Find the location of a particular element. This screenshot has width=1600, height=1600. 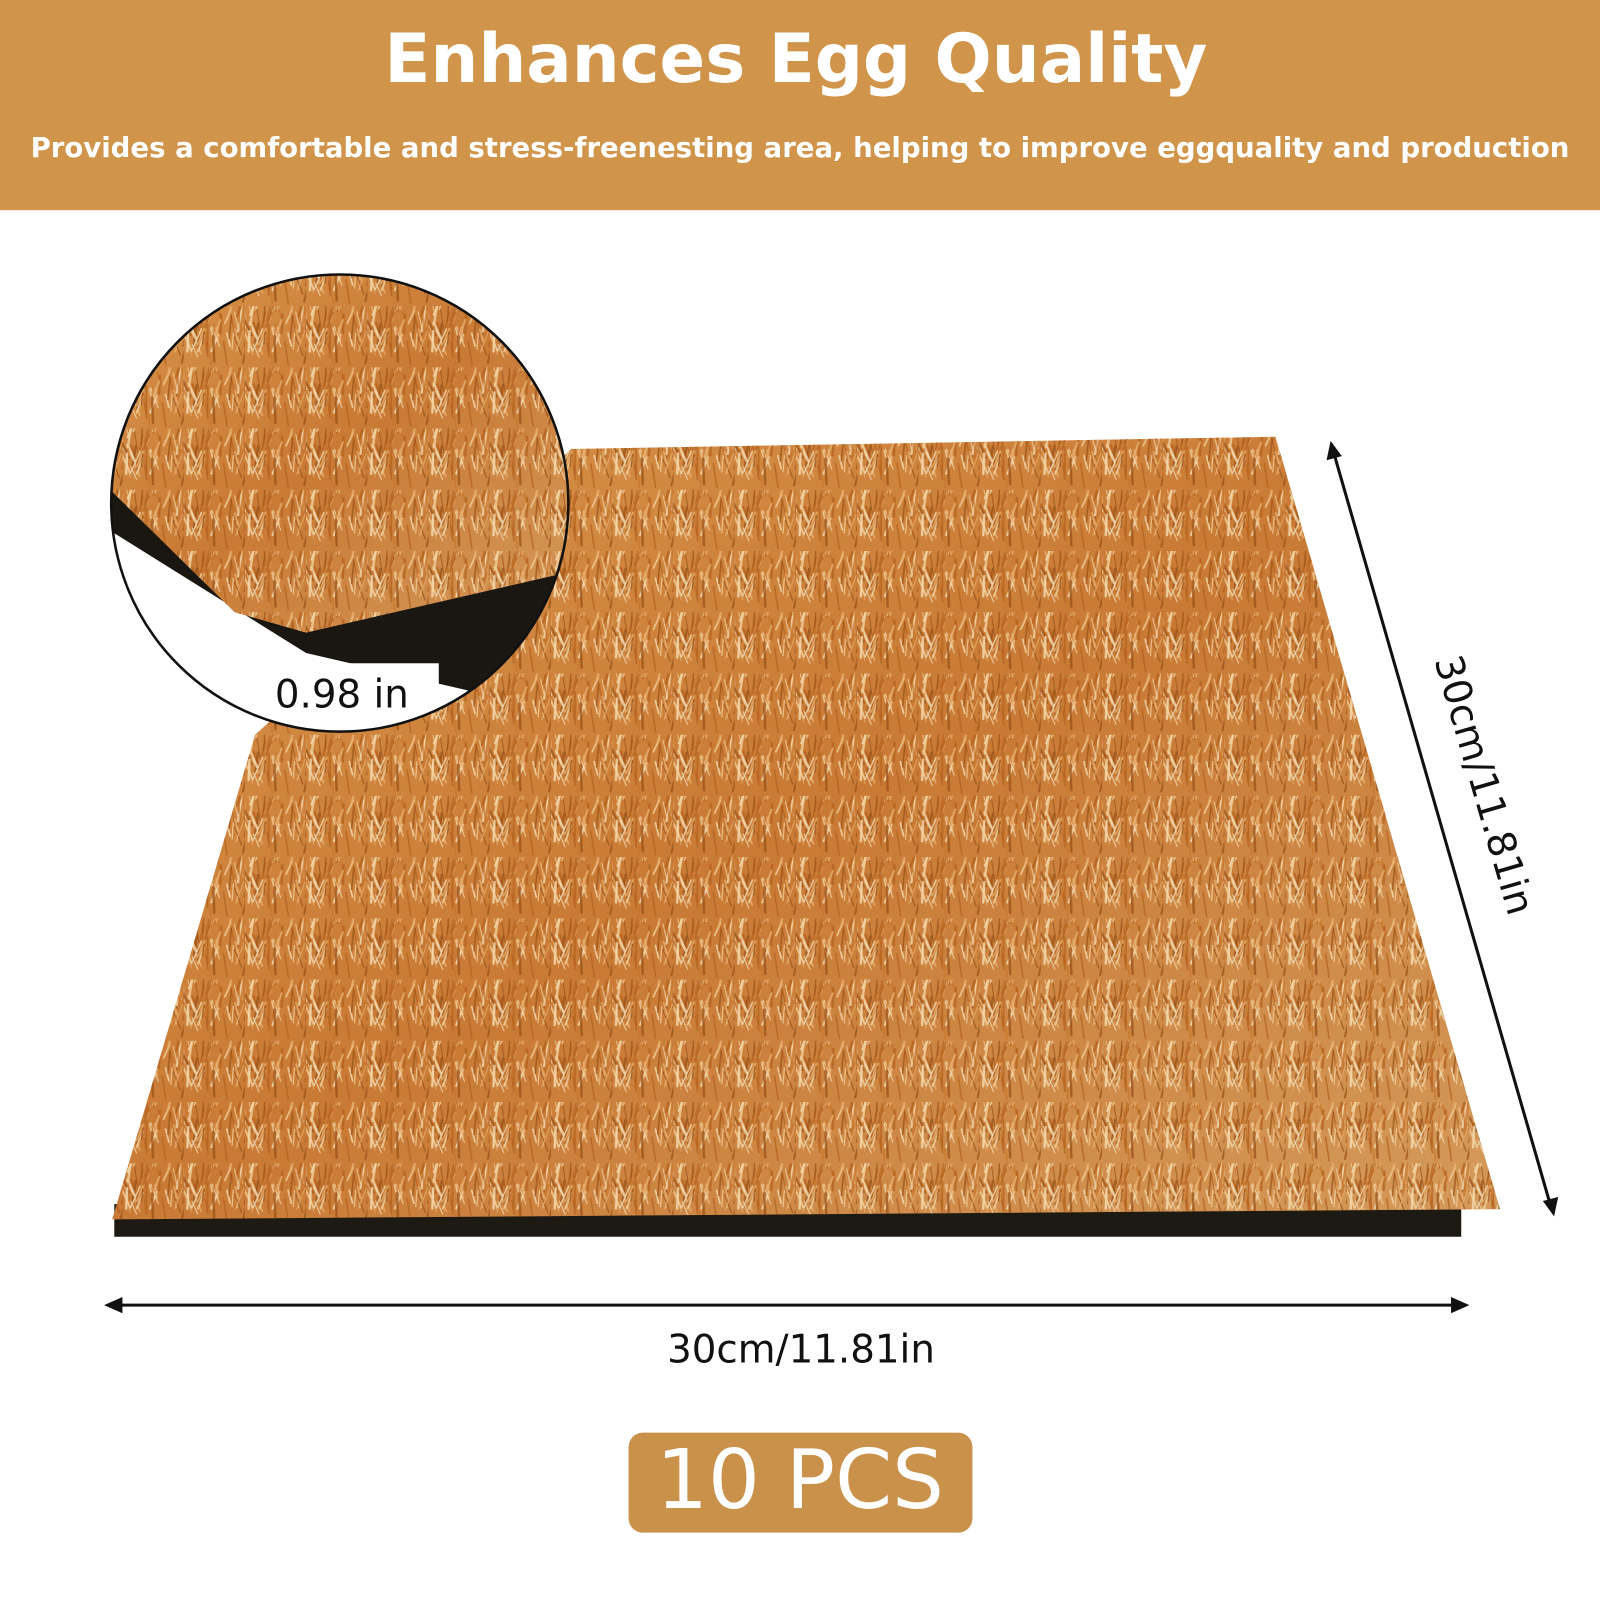

inset-label-bg is located at coordinates (341, 694).